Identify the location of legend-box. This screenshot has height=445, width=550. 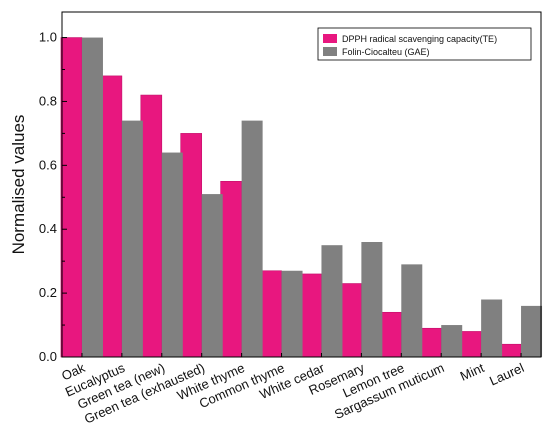
(424, 44).